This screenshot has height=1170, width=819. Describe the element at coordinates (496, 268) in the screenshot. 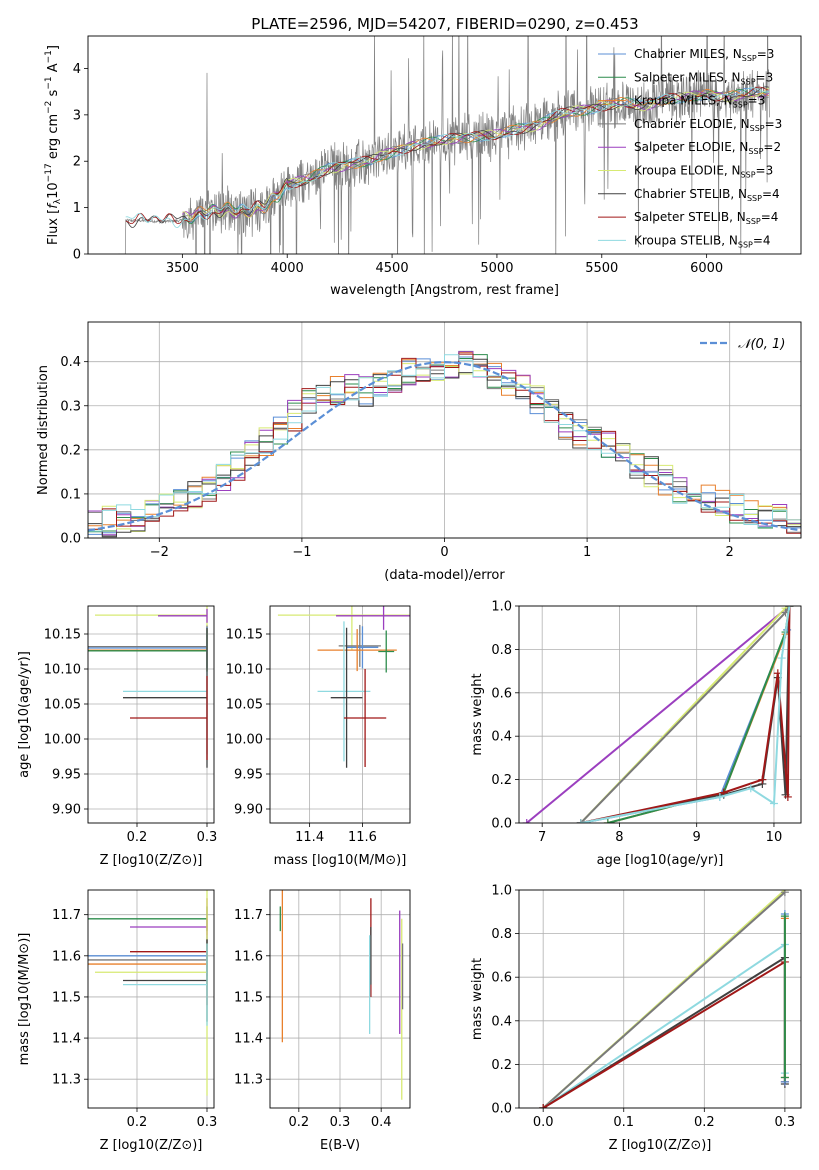

I see `x-tick-label: 5000` at that location.